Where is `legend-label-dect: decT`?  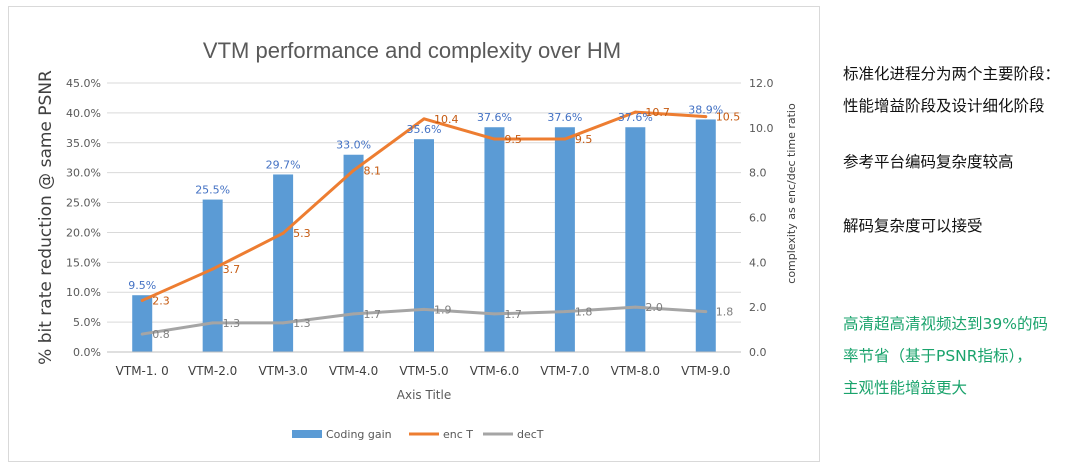
legend-label-dect: decT is located at coordinates (530, 434).